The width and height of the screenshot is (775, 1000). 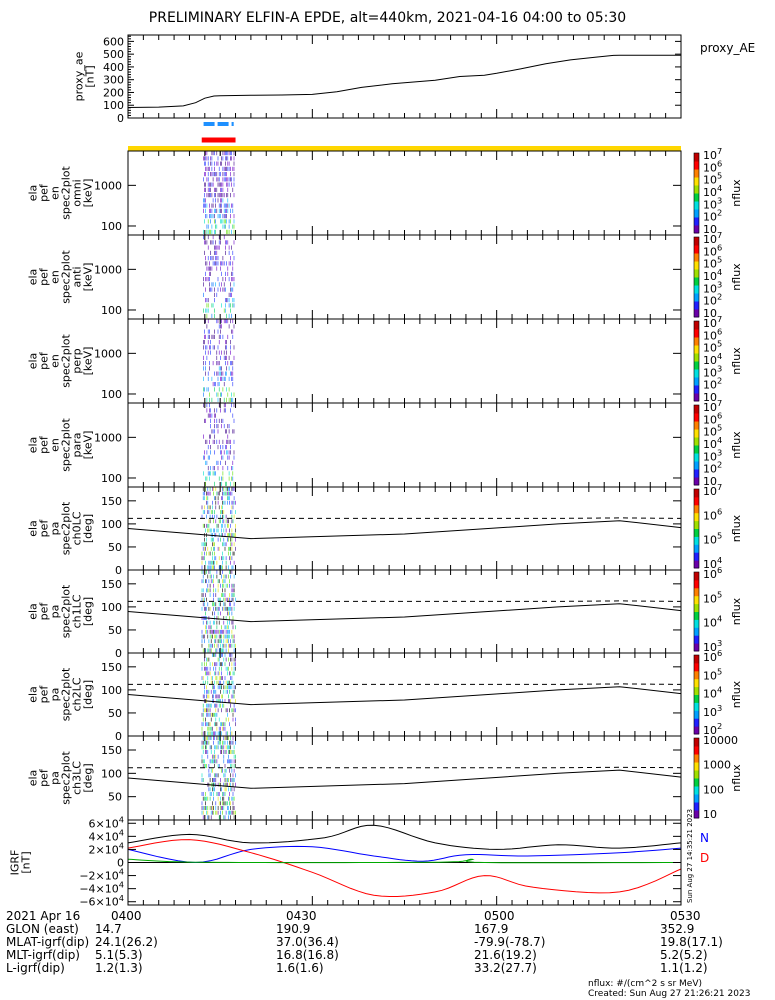 What do you see at coordinates (696, 441) in the screenshot?
I see `spec-para-colorbar-segment` at bounding box center [696, 441].